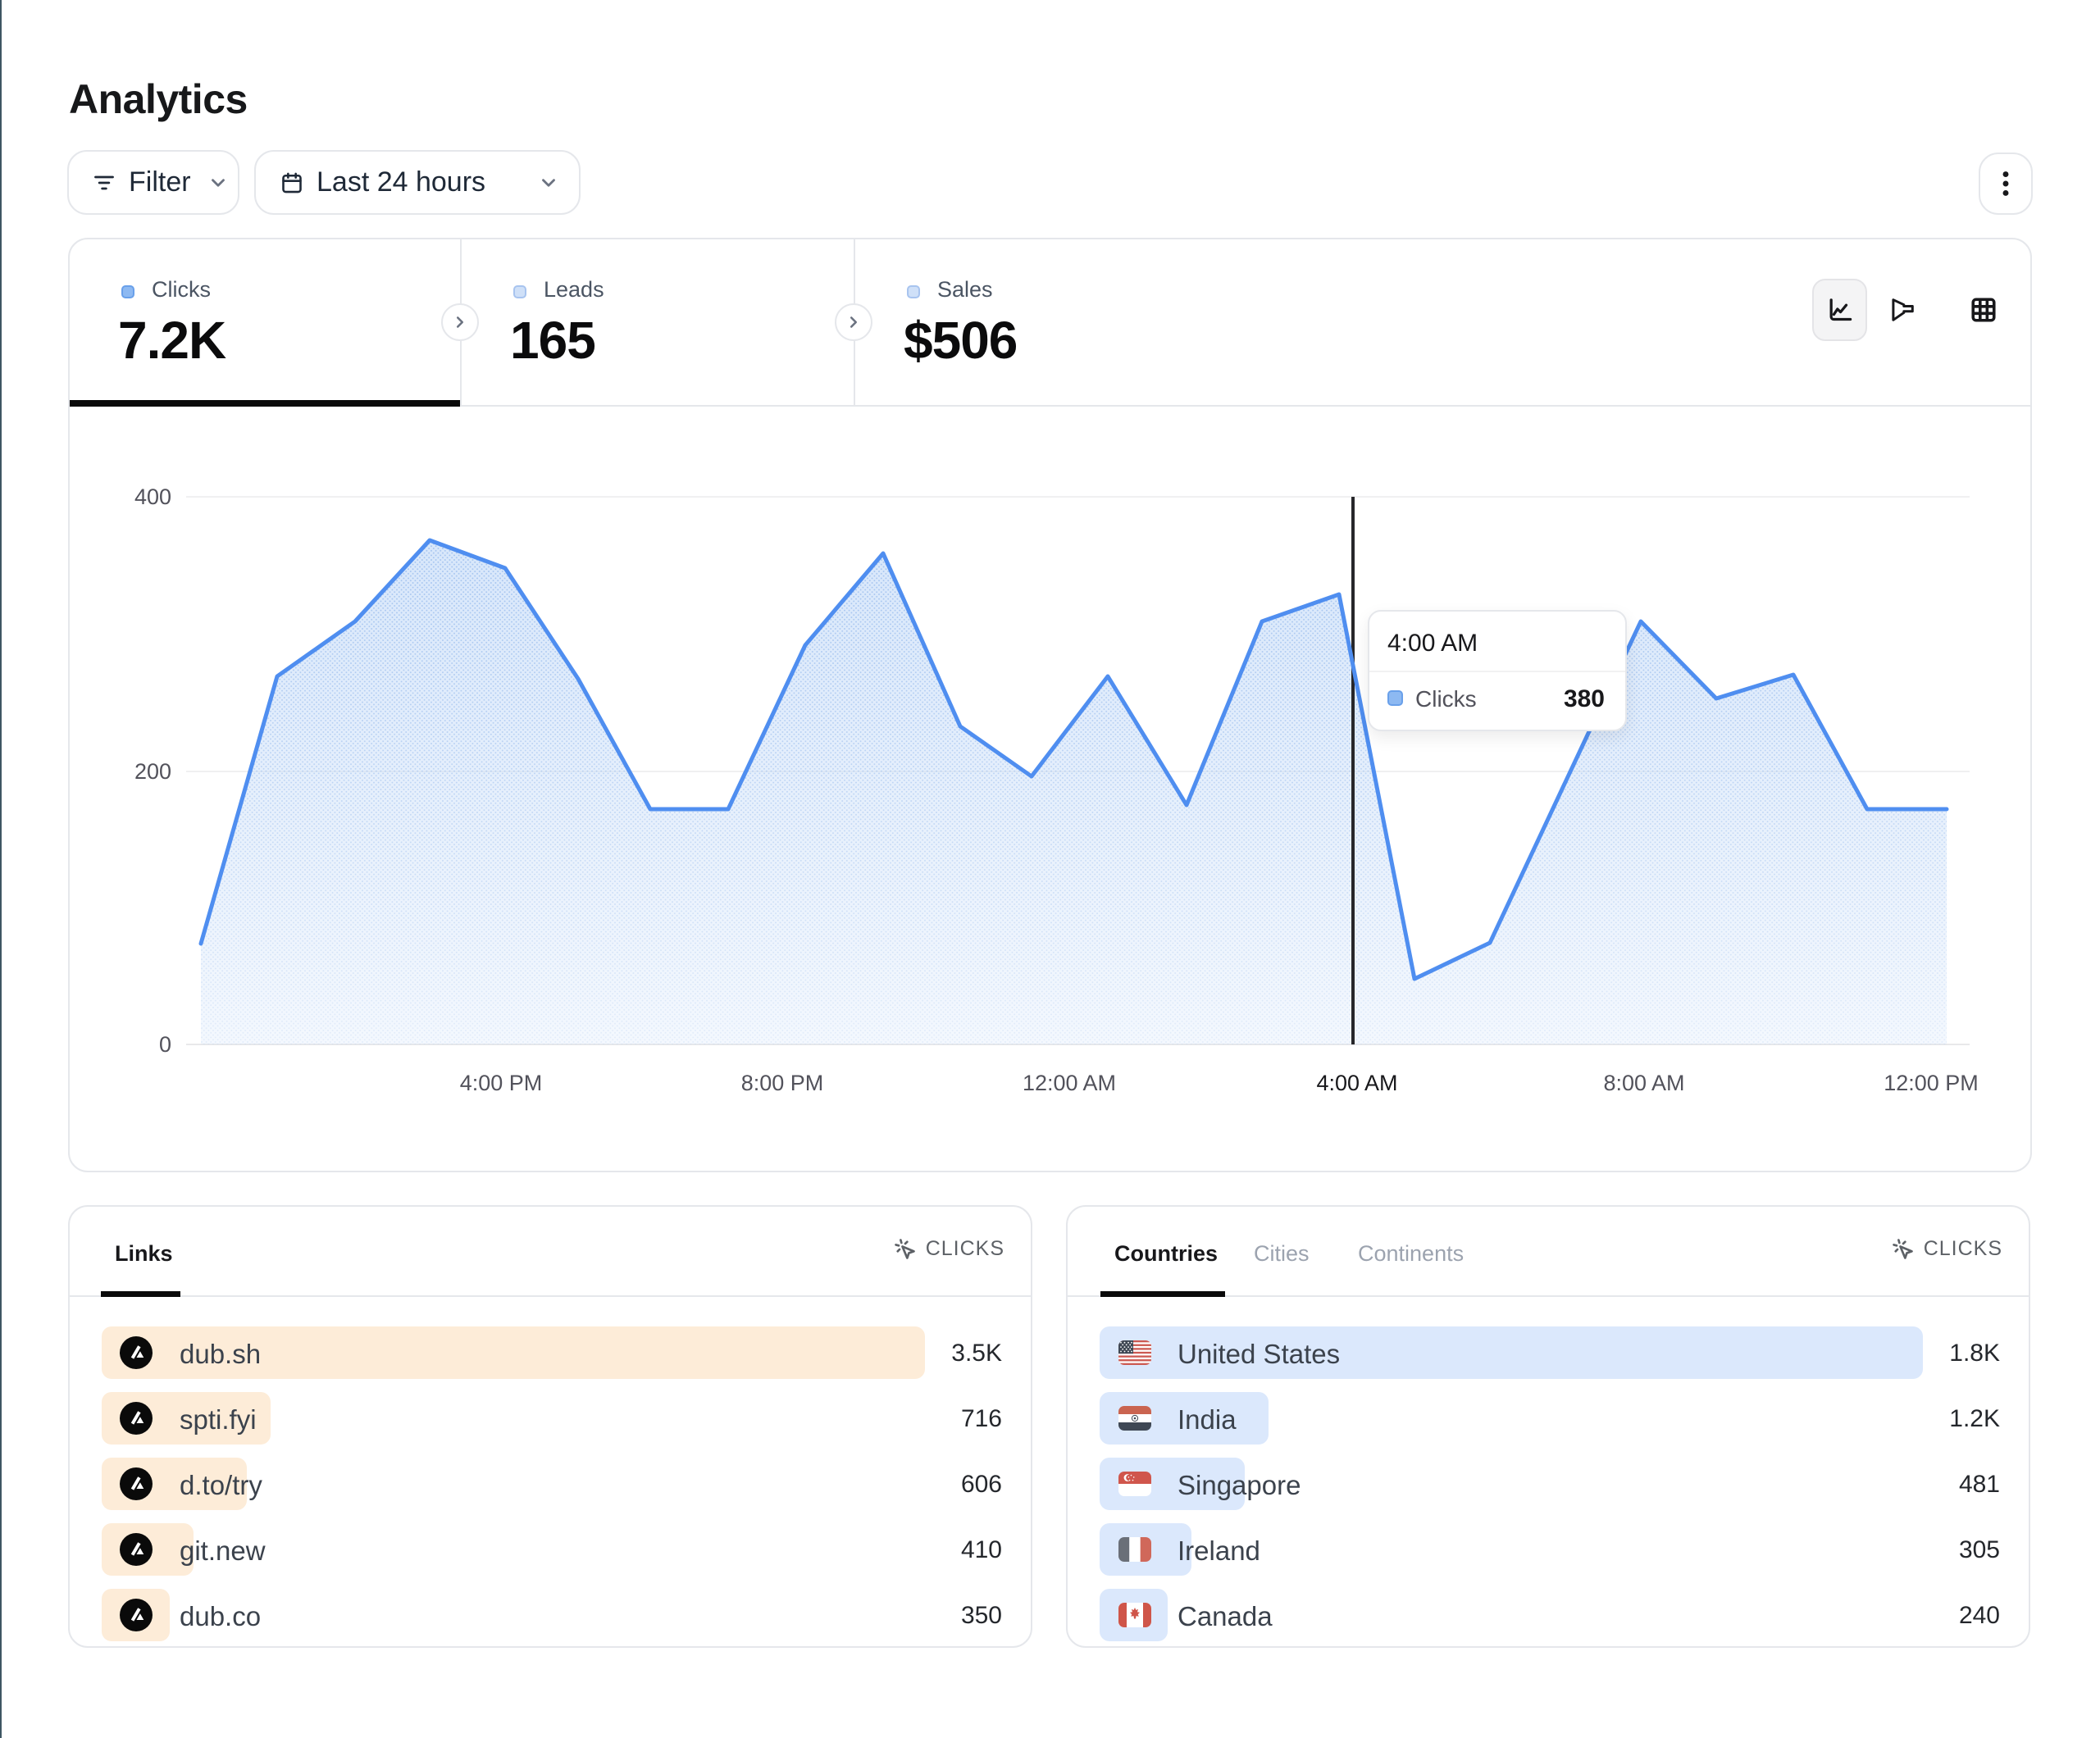  I want to click on svg-text: 12:00 PM, so click(1931, 1083).